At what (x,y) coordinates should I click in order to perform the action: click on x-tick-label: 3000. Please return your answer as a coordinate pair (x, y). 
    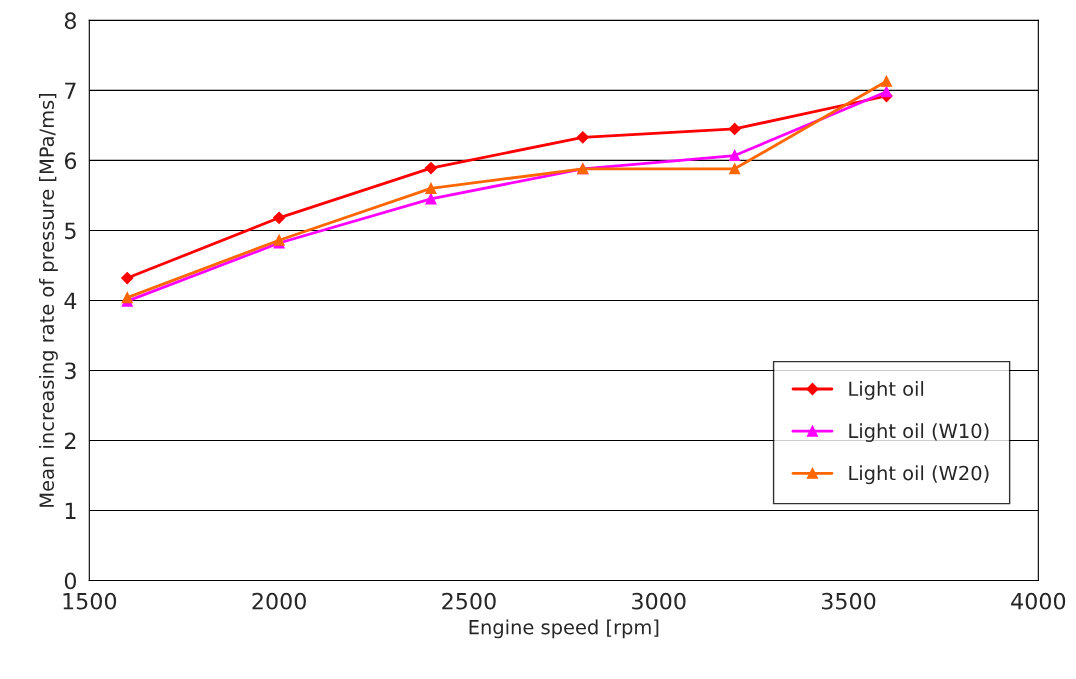
    Looking at the image, I should click on (659, 601).